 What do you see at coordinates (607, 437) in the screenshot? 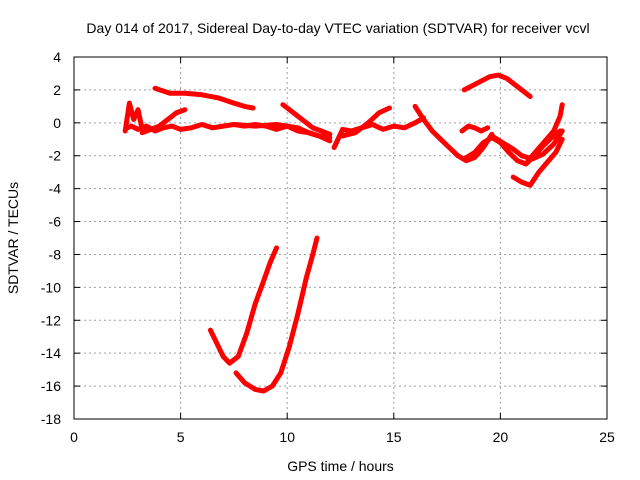
I see `x-tick-label: 25` at bounding box center [607, 437].